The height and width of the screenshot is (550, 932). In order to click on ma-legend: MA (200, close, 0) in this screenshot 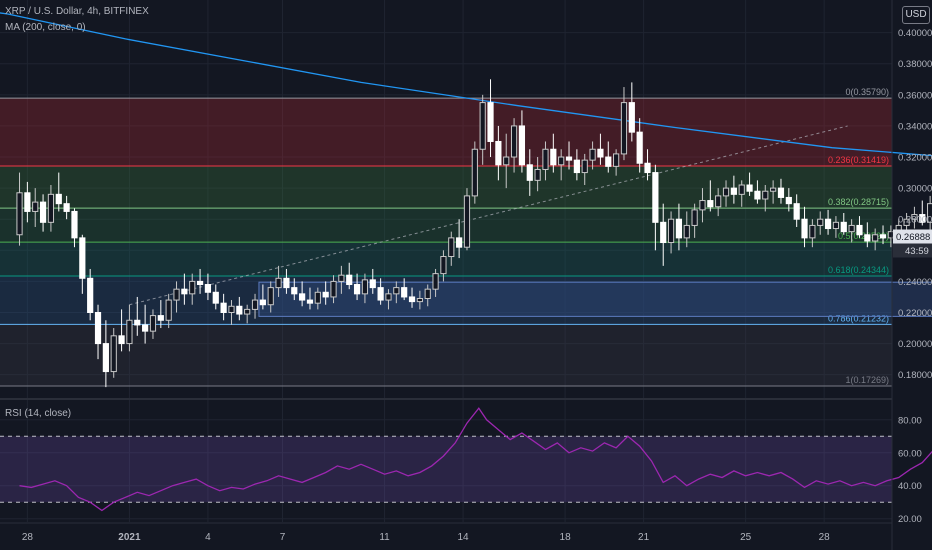, I will do `click(45, 27)`.